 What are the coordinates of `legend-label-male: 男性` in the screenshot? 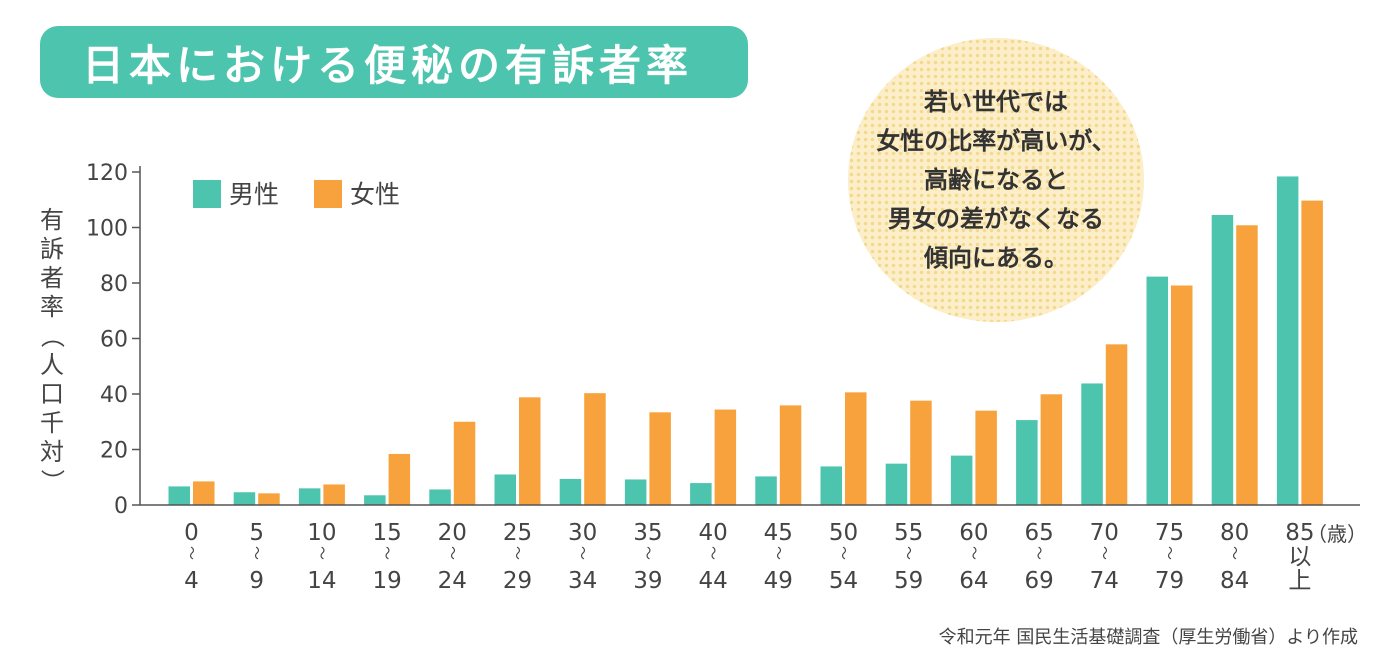 It's located at (254, 194).